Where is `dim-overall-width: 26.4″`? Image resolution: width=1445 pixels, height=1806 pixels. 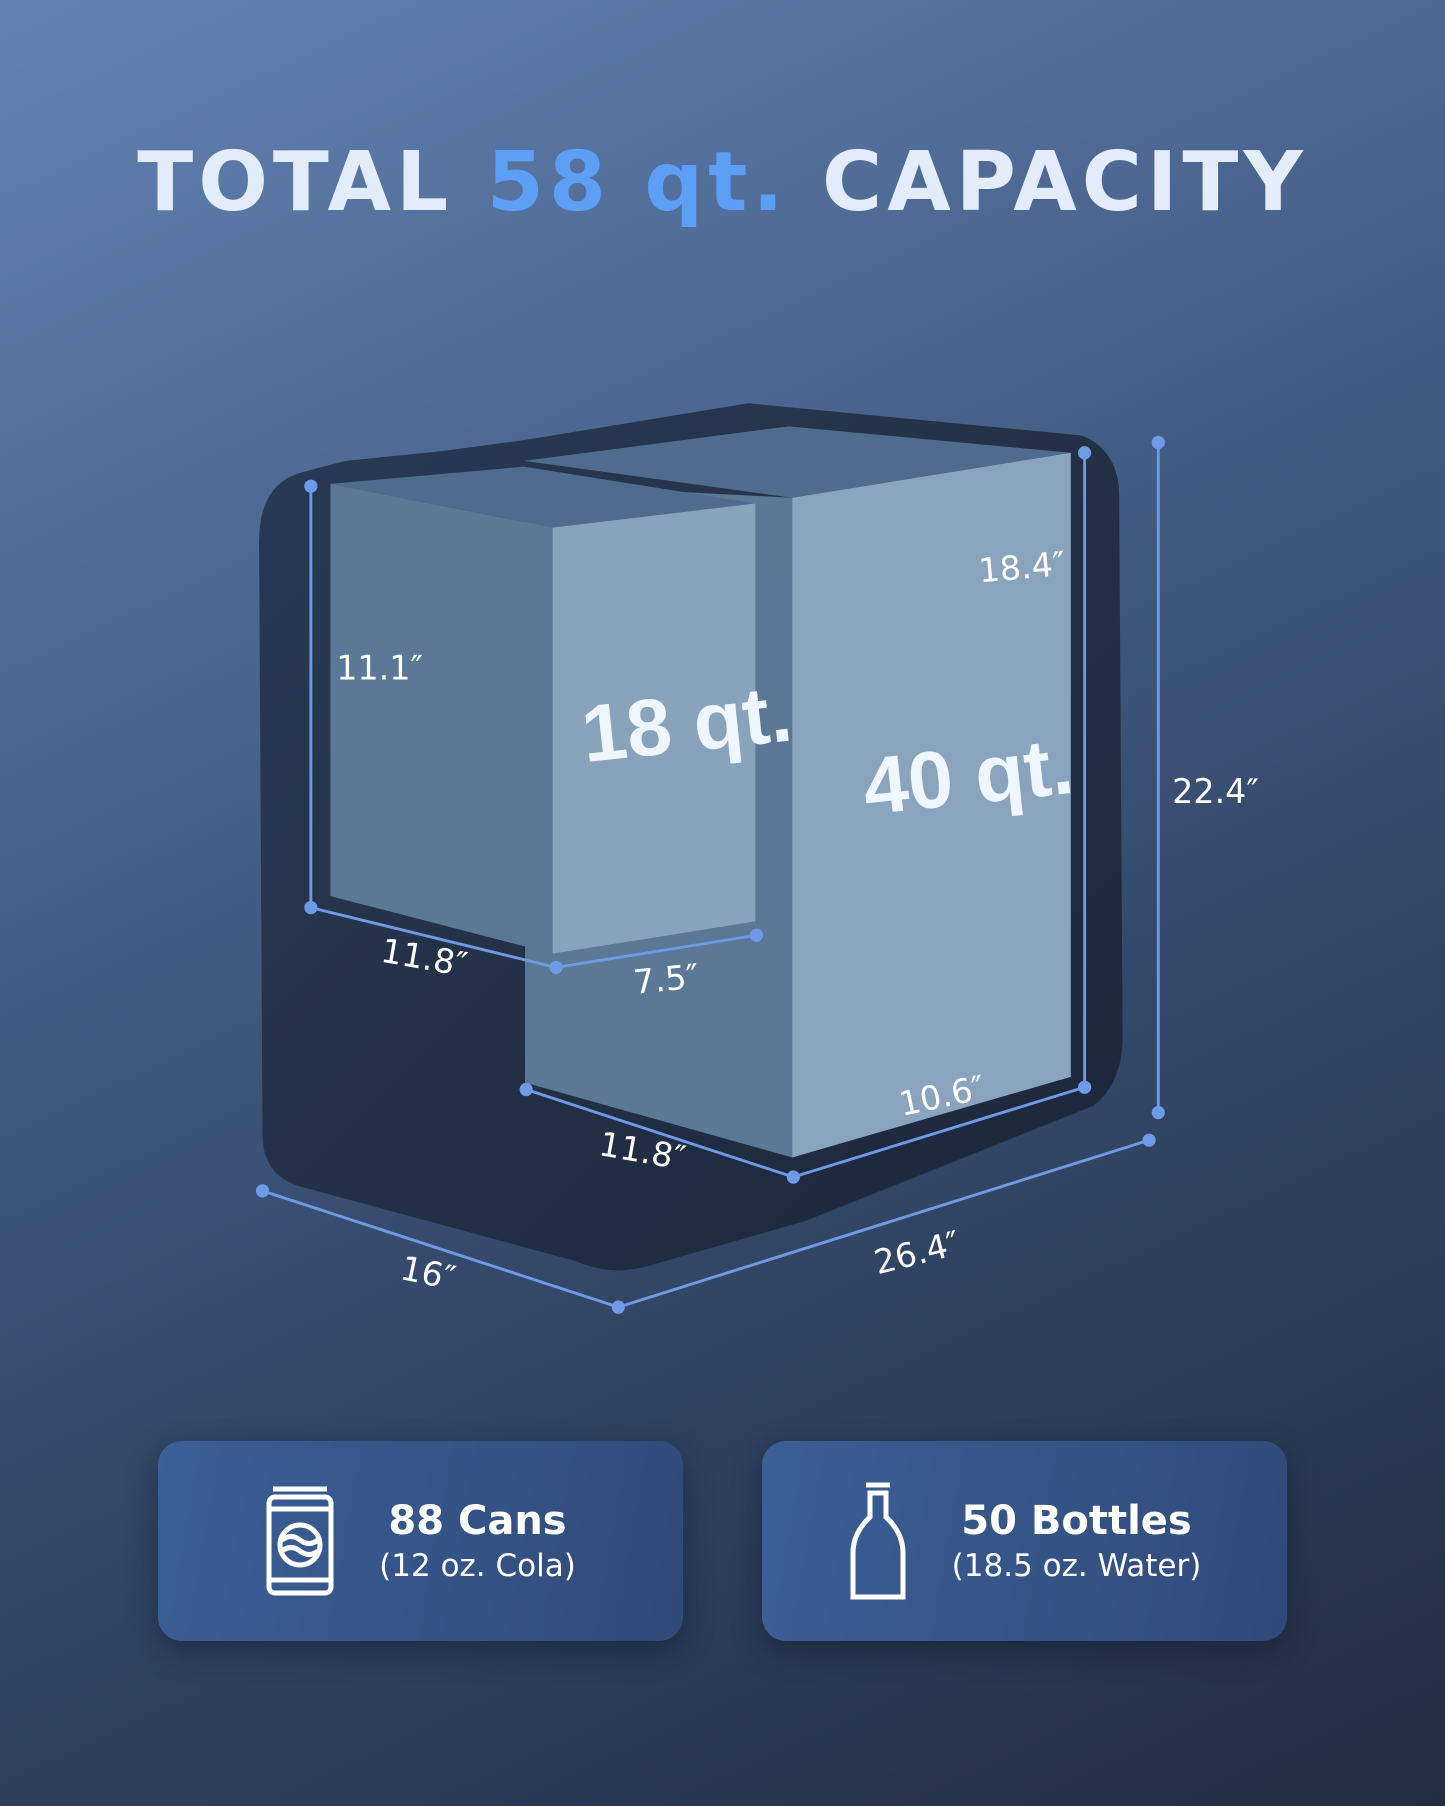 dim-overall-width: 26.4″ is located at coordinates (917, 1252).